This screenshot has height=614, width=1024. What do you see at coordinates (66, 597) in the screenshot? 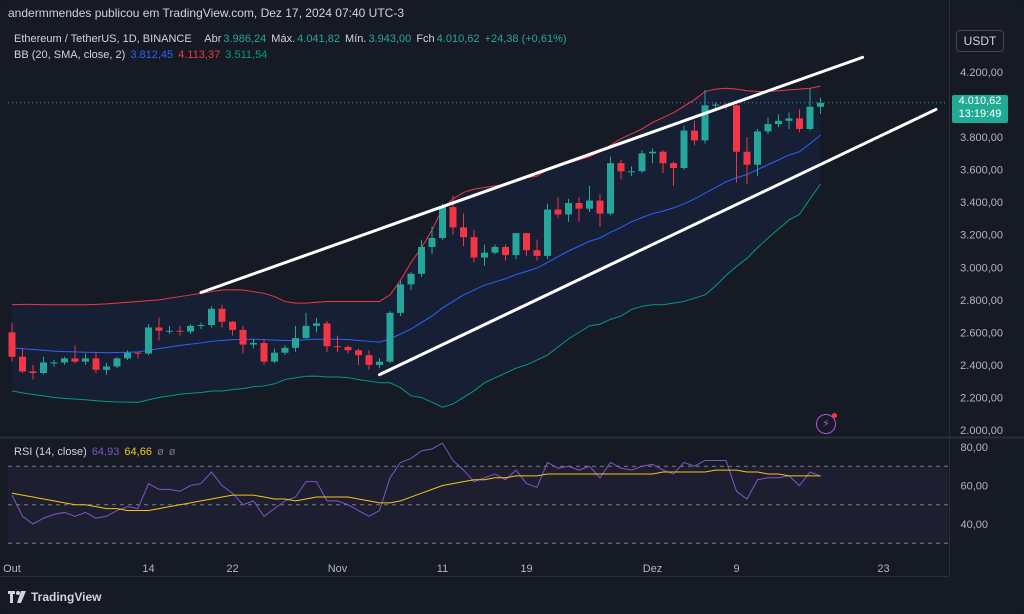
I see `tradingview-logo-text: TradingView` at bounding box center [66, 597].